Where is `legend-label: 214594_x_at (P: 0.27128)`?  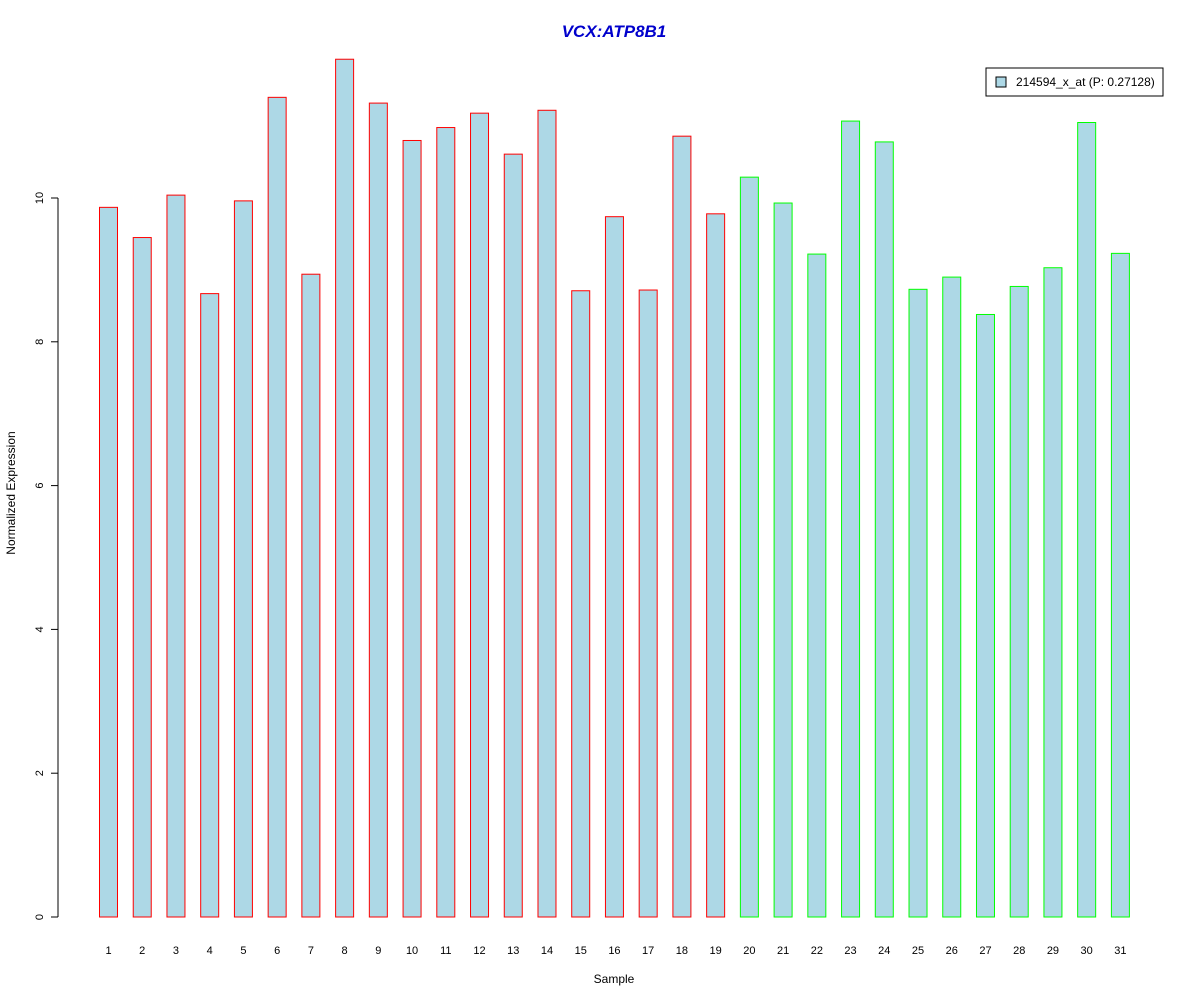 legend-label: 214594_x_at (P: 0.27128) is located at coordinates (1085, 82).